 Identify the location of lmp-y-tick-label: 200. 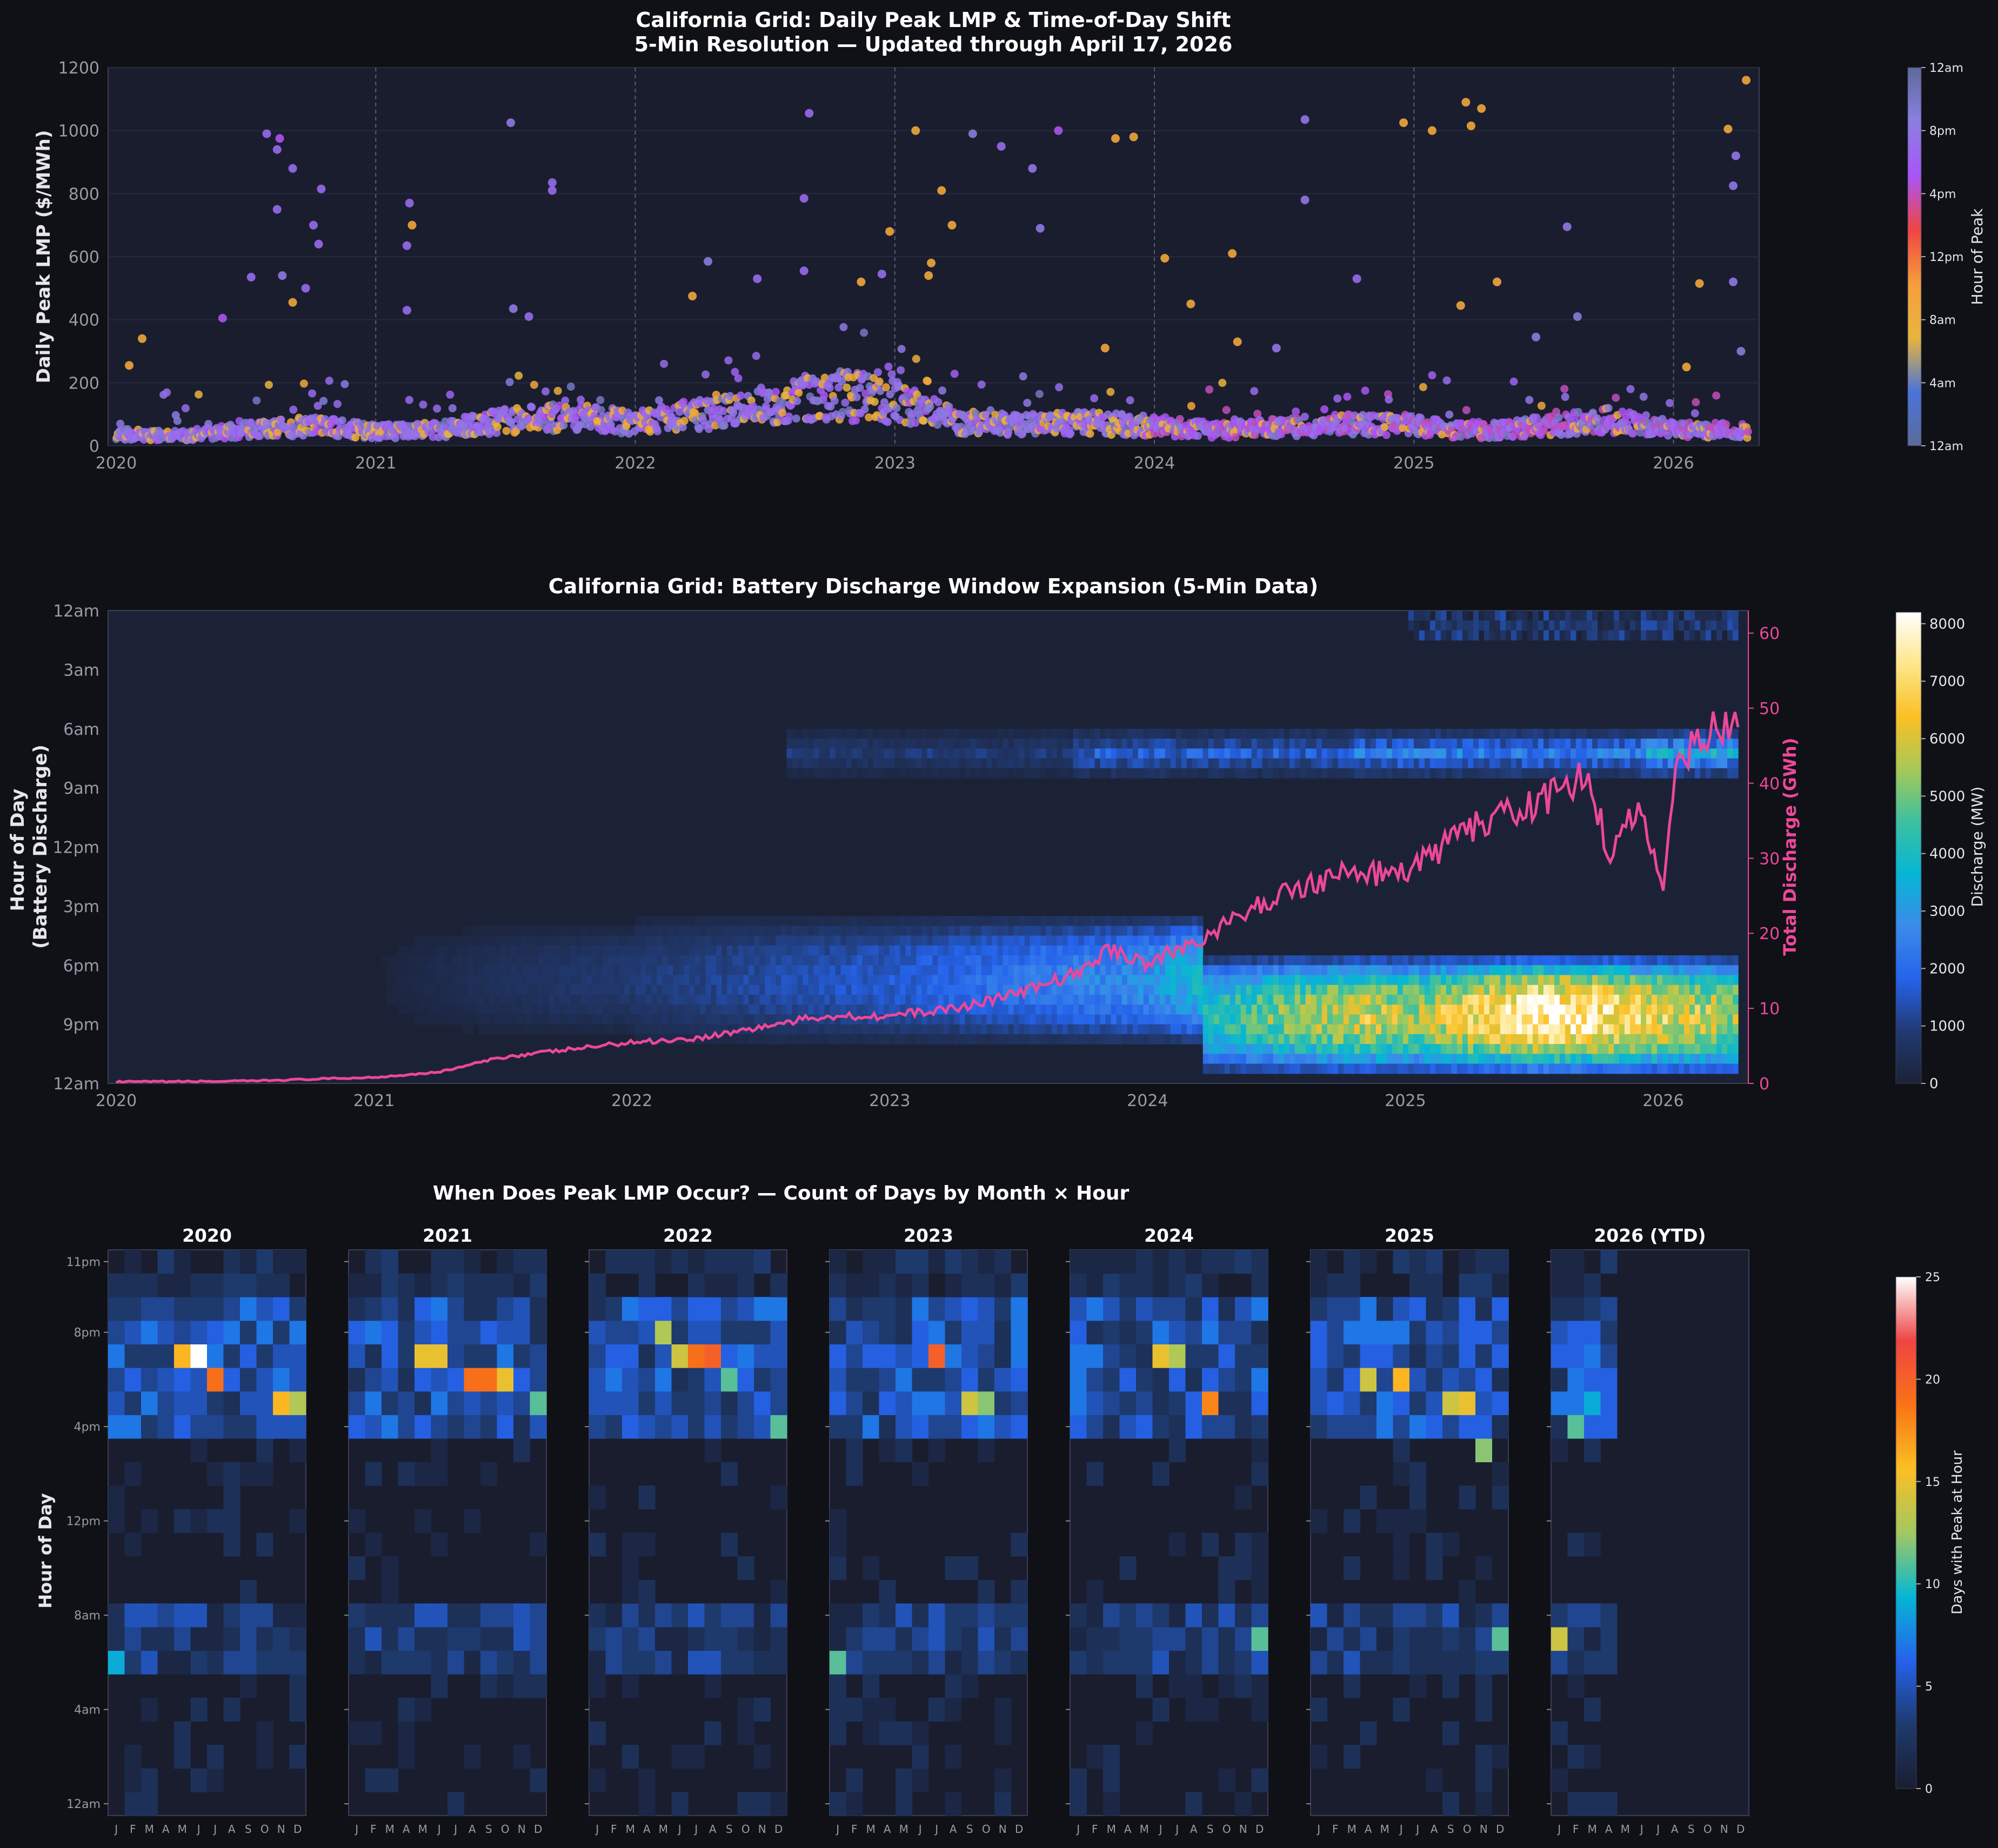
(84, 383).